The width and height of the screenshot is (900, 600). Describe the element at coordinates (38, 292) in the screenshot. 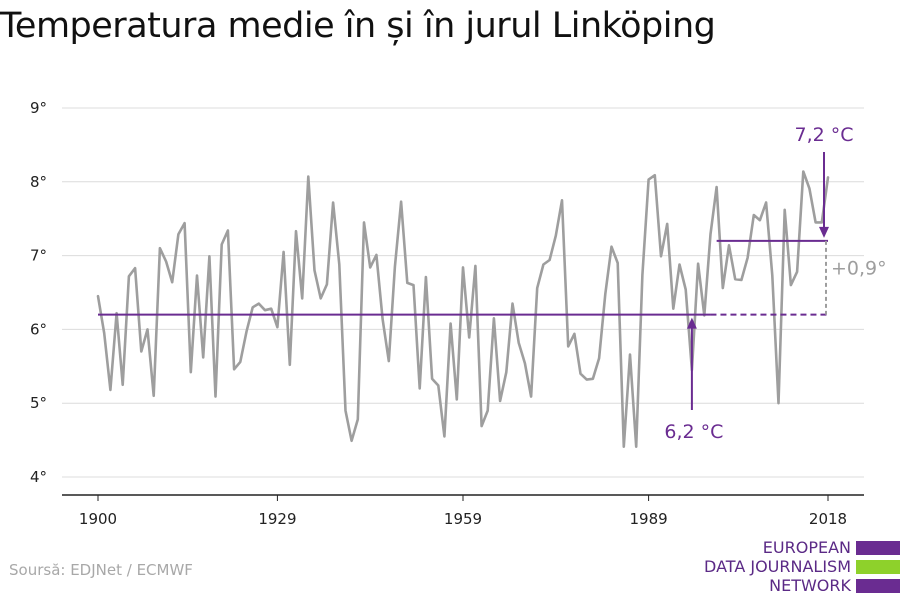

I see `y-tick-labels: 4° 5° 6° 7° 8° 9°` at that location.